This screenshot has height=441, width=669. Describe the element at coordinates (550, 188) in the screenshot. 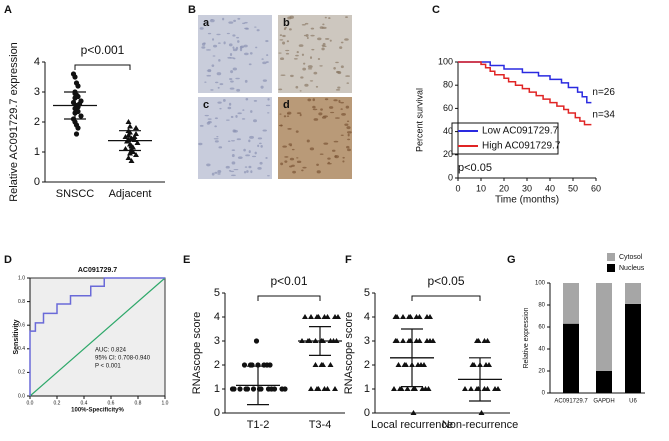

I see `x-tick-label: 40` at that location.